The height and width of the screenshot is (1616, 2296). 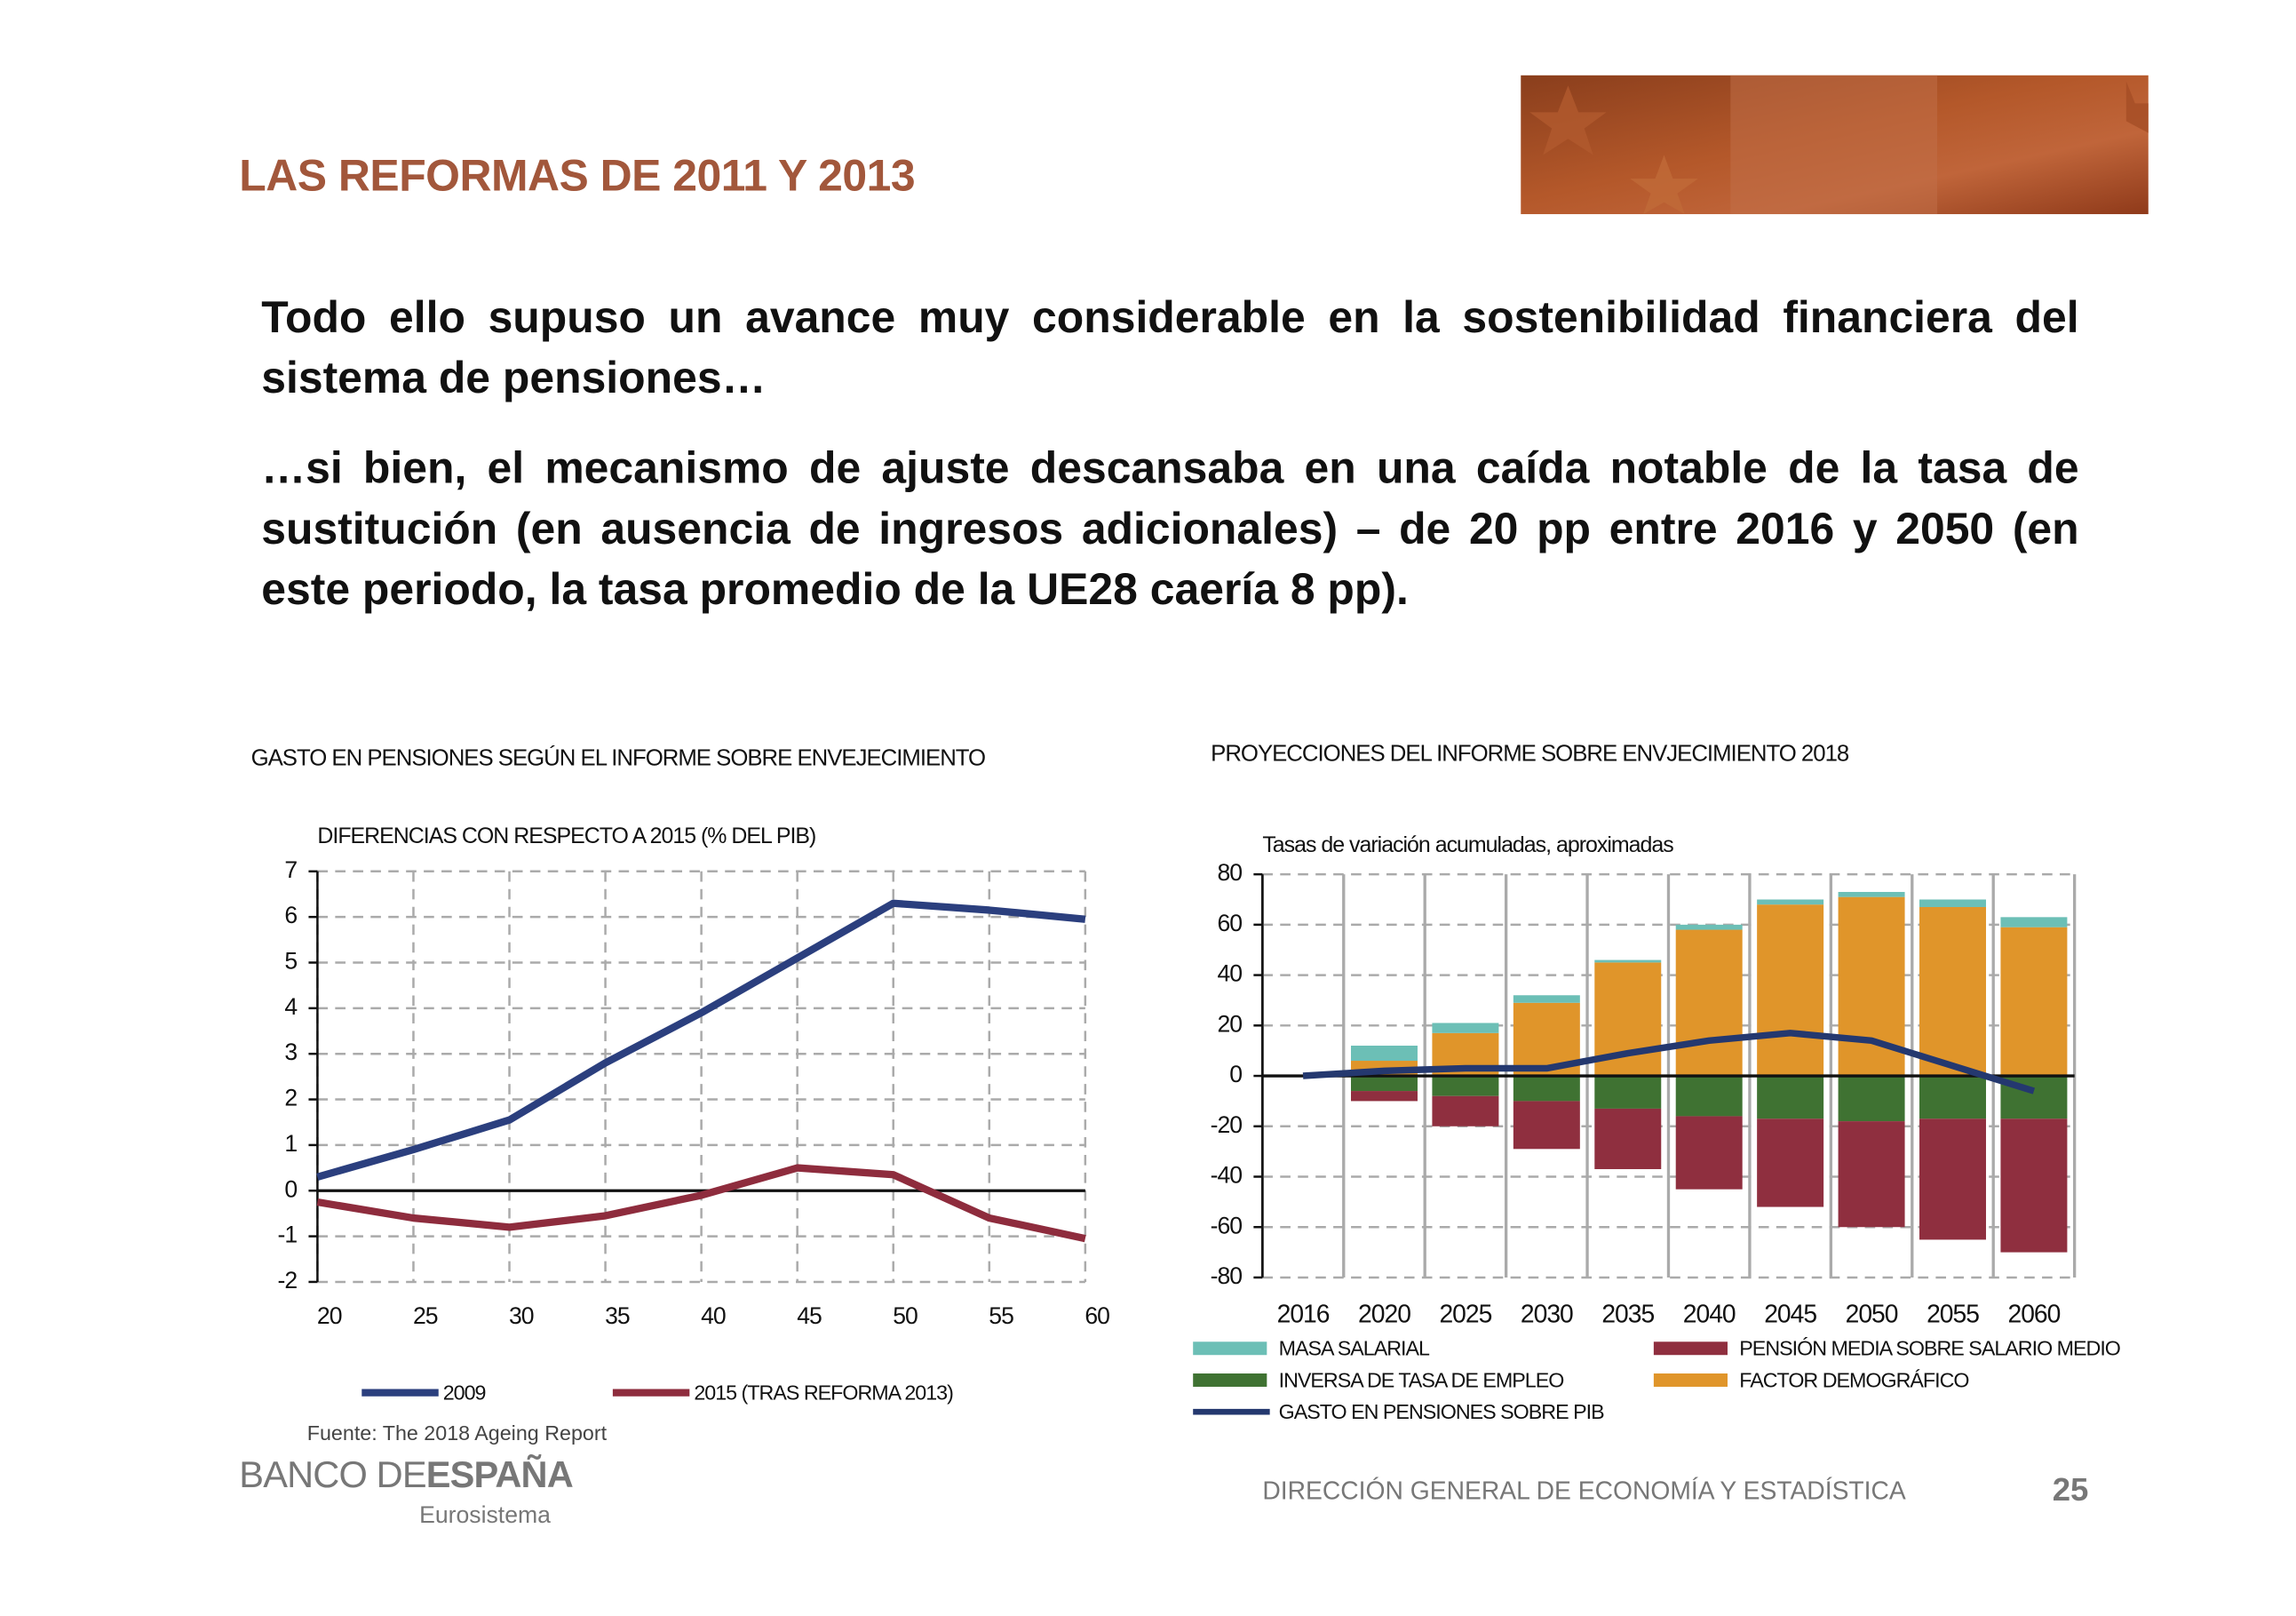 I want to click on y-tick-label: 40, so click(x=1229, y=973).